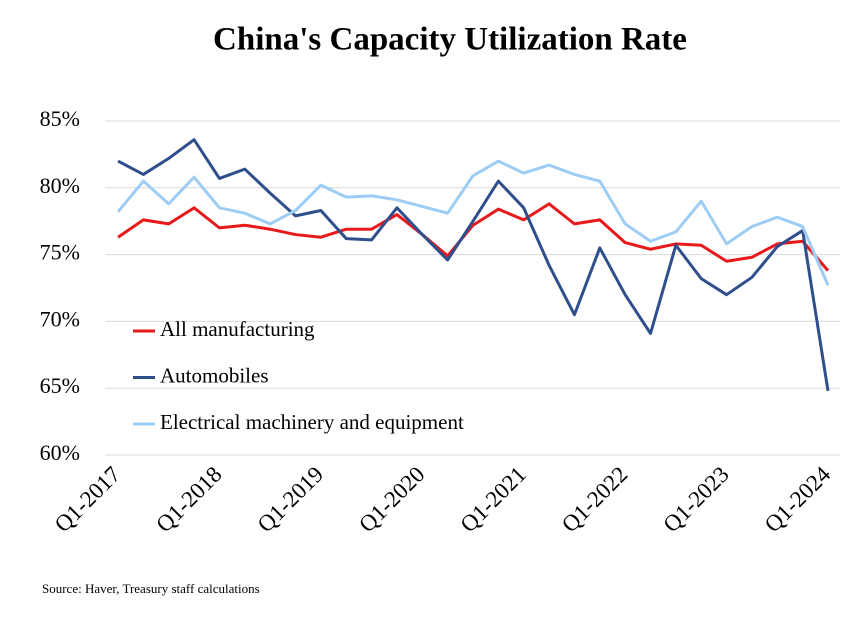 This screenshot has height=617, width=863. I want to click on x-tick-label: Q1-2024, so click(798, 499).